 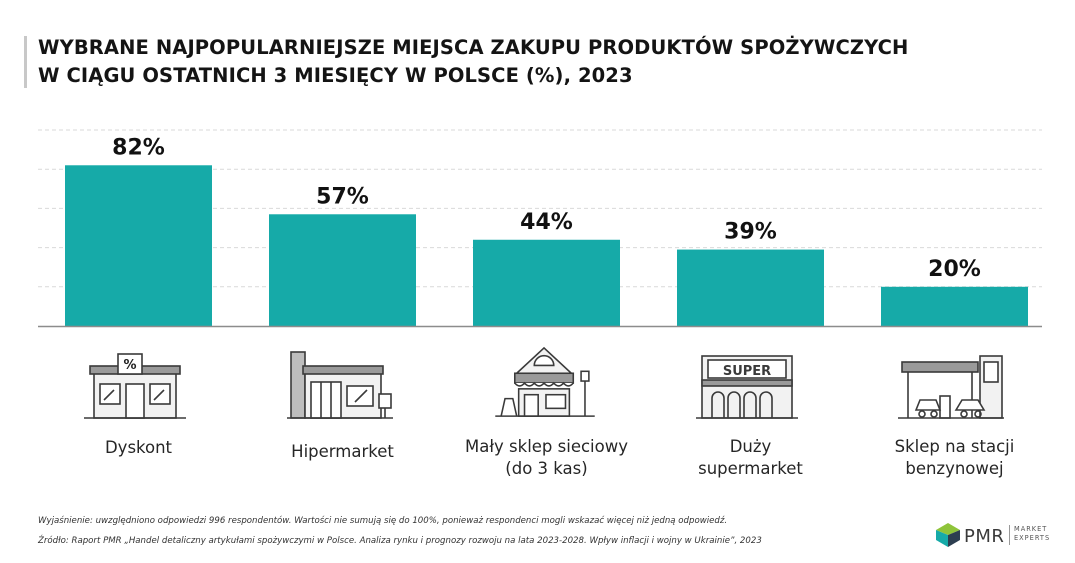 I want to click on logo-subtitle-line-1: MARKET, so click(x=1031, y=529).